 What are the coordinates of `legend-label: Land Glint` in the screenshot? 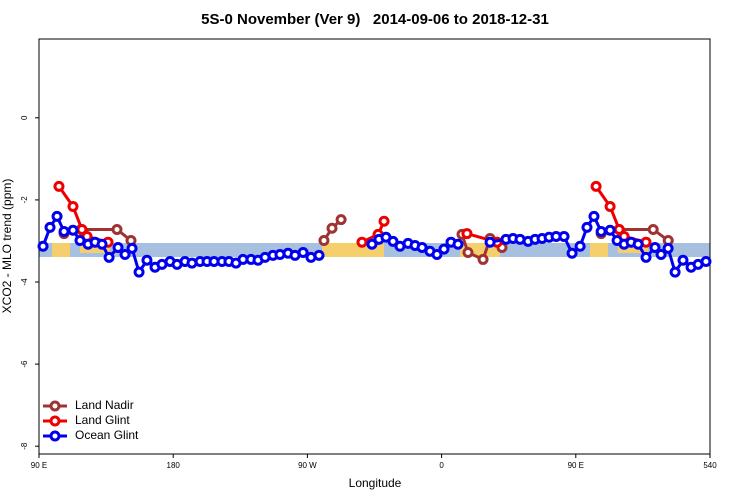 It's located at (102, 420).